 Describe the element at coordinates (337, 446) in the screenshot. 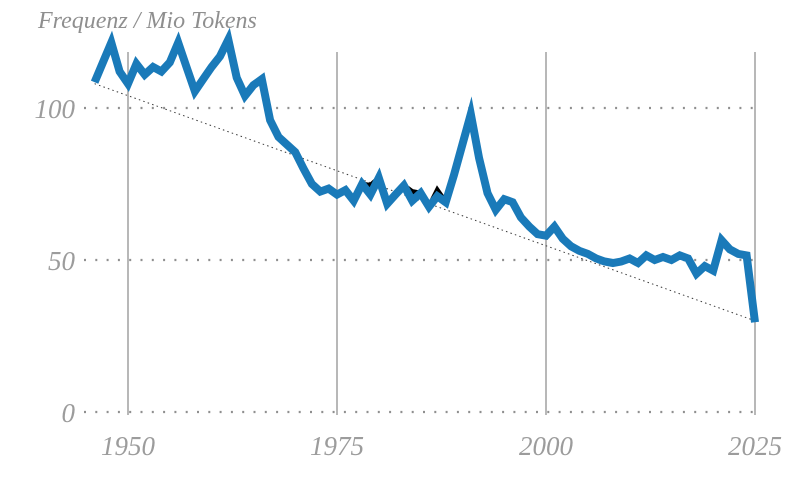

I see `x-tick-label-1975: 1975` at that location.